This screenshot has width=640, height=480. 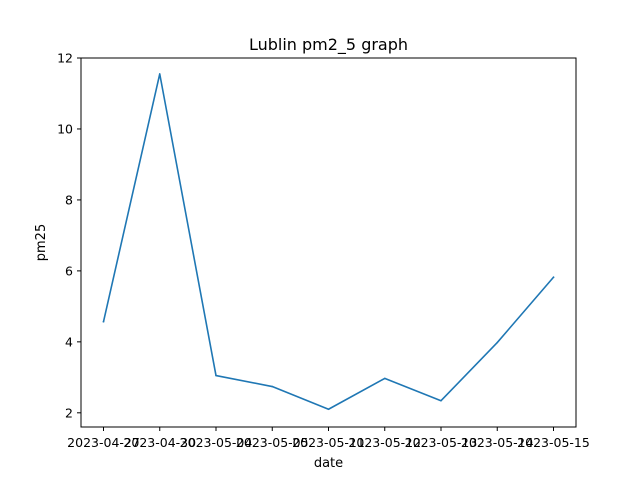 What do you see at coordinates (69, 199) in the screenshot?
I see `y-tick-label: 8` at bounding box center [69, 199].